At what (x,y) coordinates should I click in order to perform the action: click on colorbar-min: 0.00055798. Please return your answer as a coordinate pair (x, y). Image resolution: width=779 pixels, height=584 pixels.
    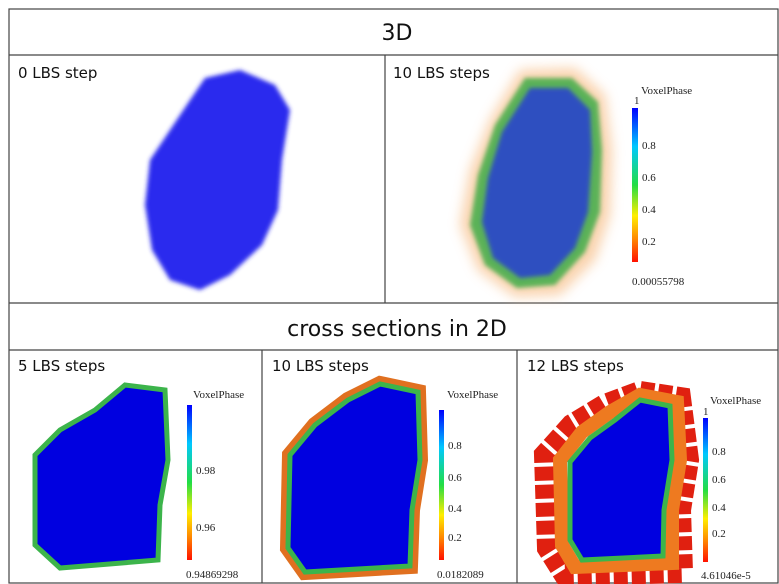
    Looking at the image, I should click on (658, 282).